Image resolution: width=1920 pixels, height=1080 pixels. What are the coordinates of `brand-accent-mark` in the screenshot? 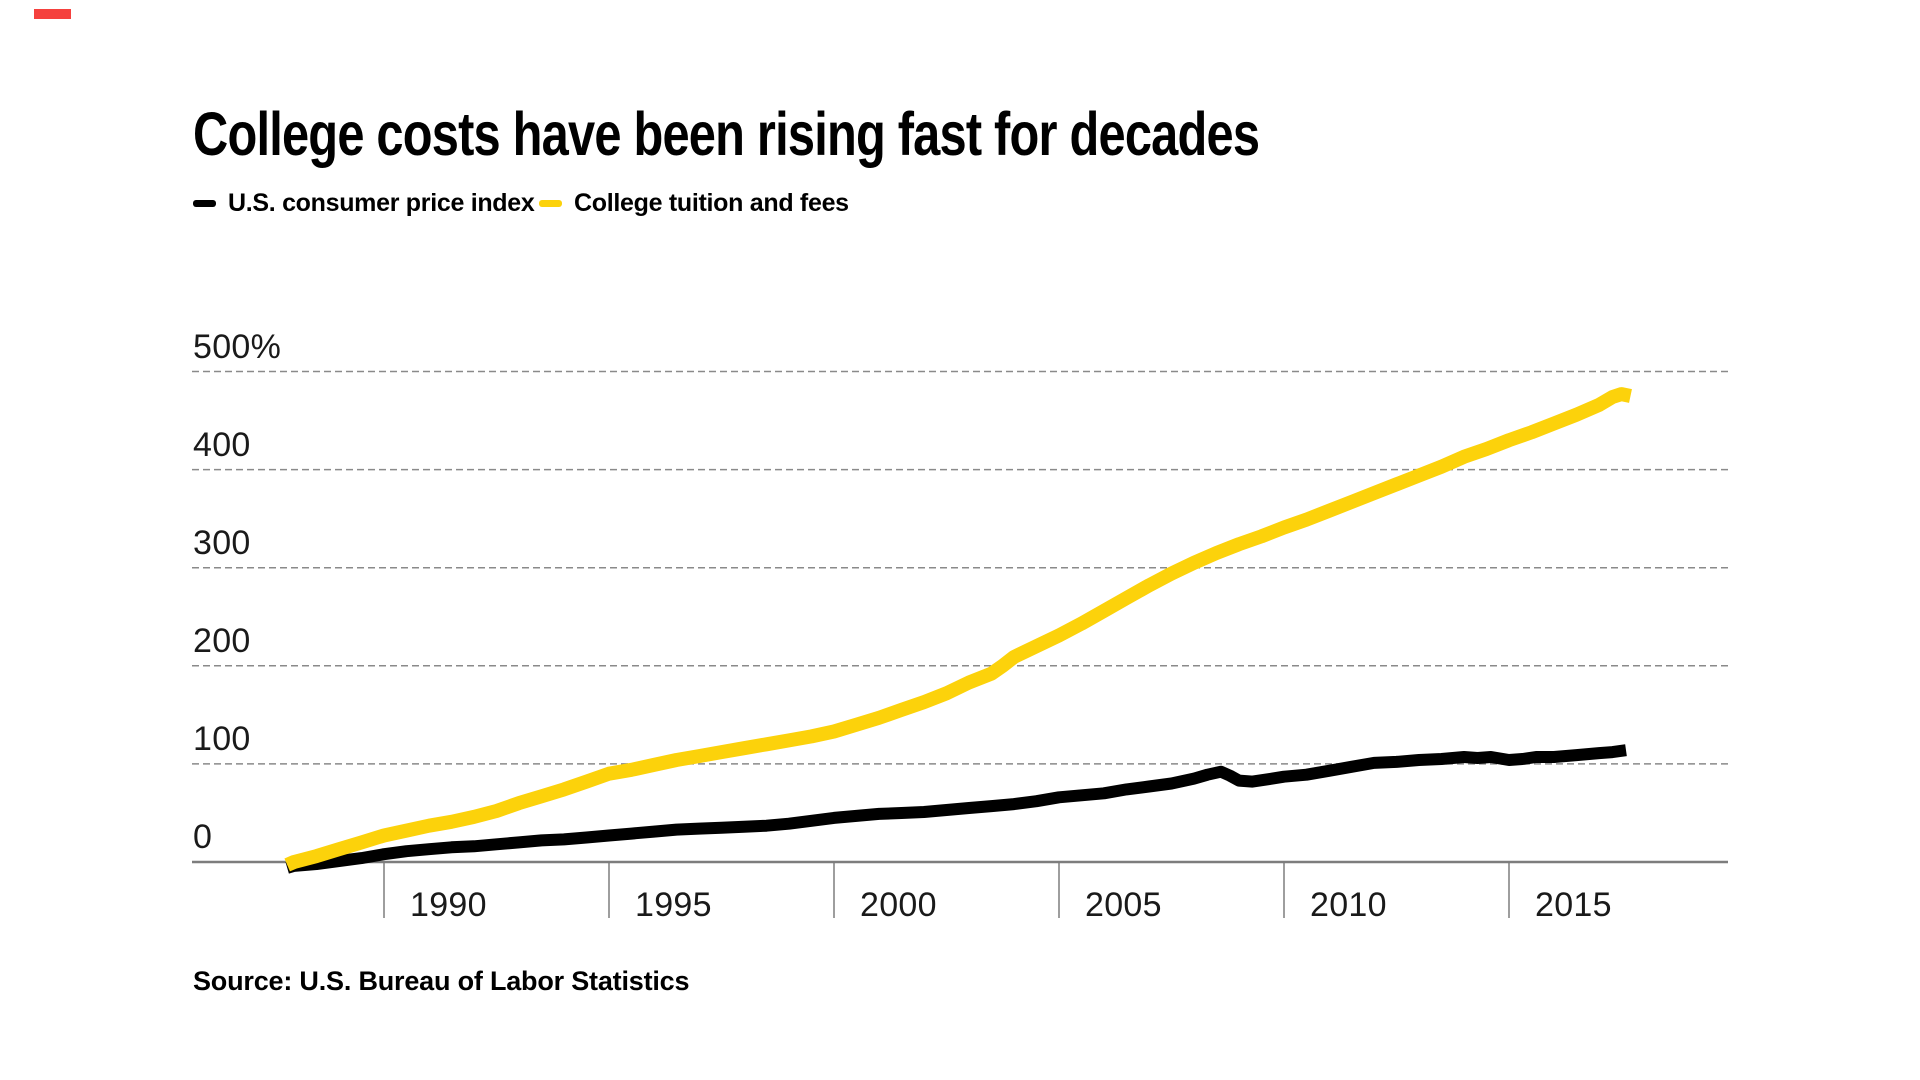 It's located at (52, 14).